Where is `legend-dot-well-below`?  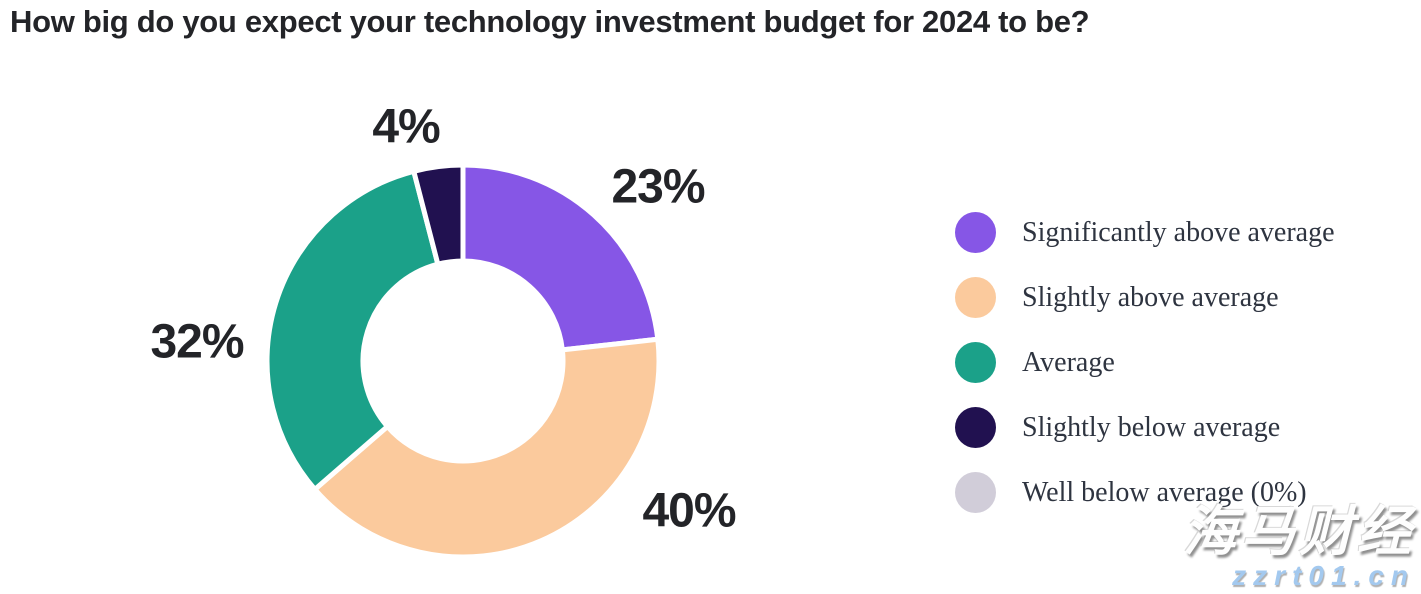
legend-dot-well-below is located at coordinates (975, 492).